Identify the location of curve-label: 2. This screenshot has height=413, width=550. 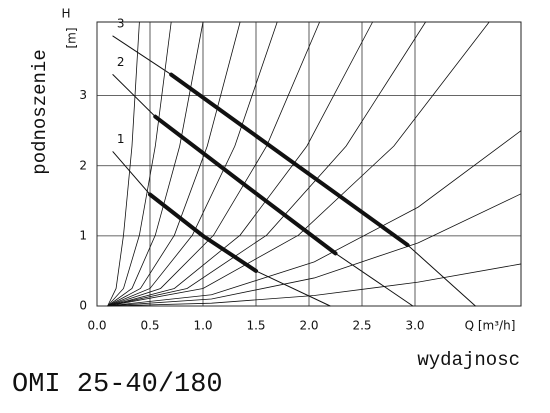
(121, 62).